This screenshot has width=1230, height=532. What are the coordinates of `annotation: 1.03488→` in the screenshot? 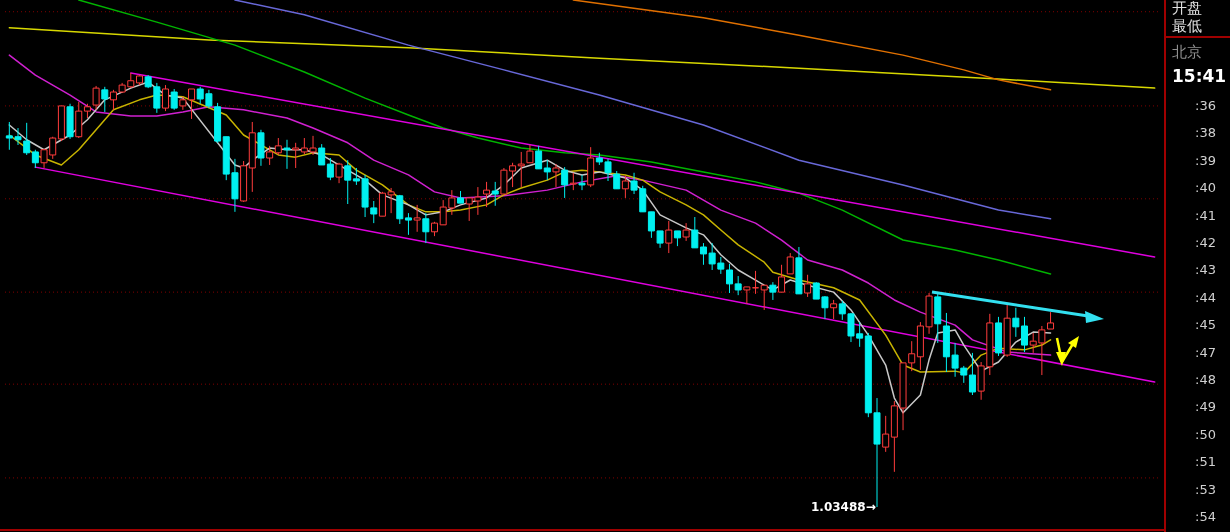 It's located at (843, 507).